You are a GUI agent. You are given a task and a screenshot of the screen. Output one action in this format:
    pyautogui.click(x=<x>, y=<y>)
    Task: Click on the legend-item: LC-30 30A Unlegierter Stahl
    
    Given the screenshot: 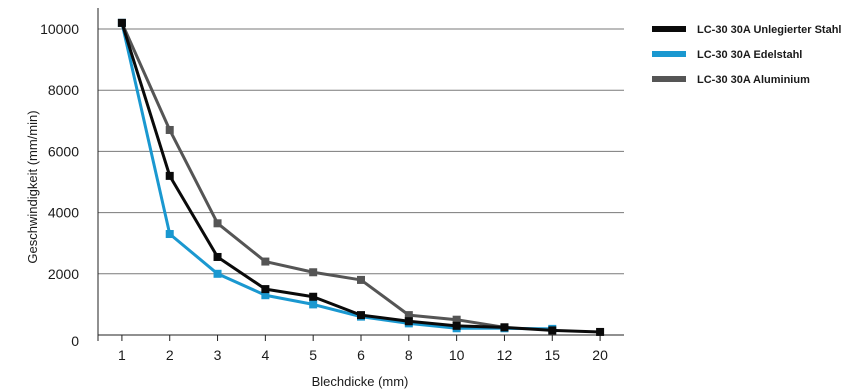 What is the action you would take?
    pyautogui.click(x=746, y=30)
    